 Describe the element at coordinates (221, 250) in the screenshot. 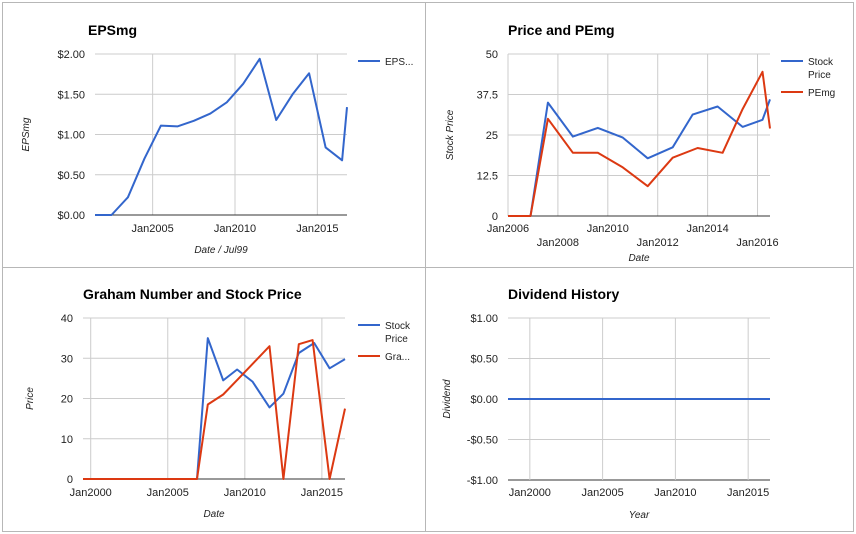

I see `x-axis-label: Date / Jul99` at that location.